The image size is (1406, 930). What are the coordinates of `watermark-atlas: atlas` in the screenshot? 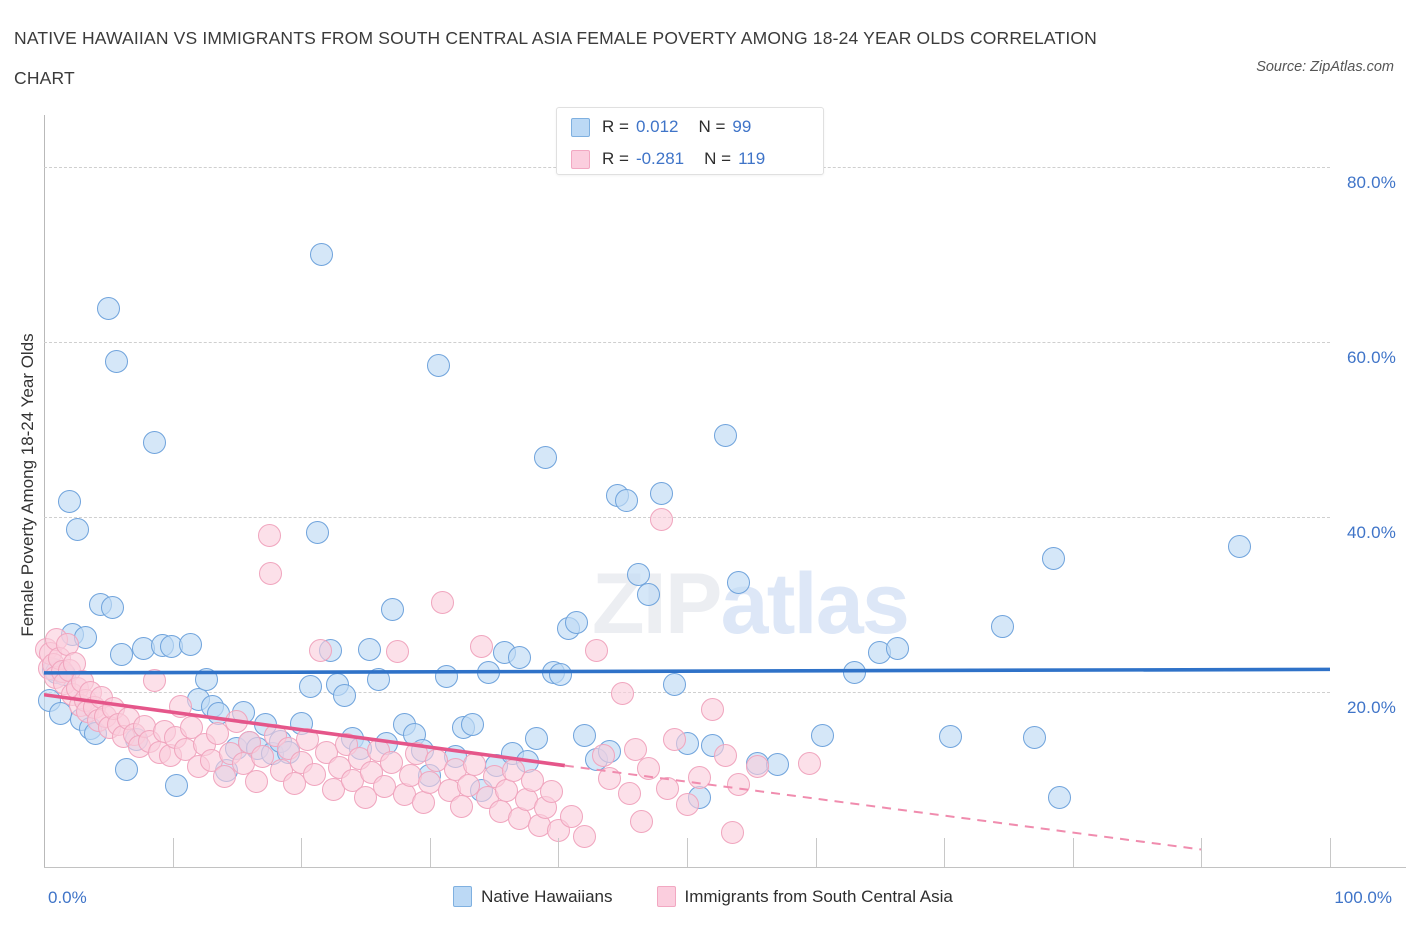 It's located at (815, 604).